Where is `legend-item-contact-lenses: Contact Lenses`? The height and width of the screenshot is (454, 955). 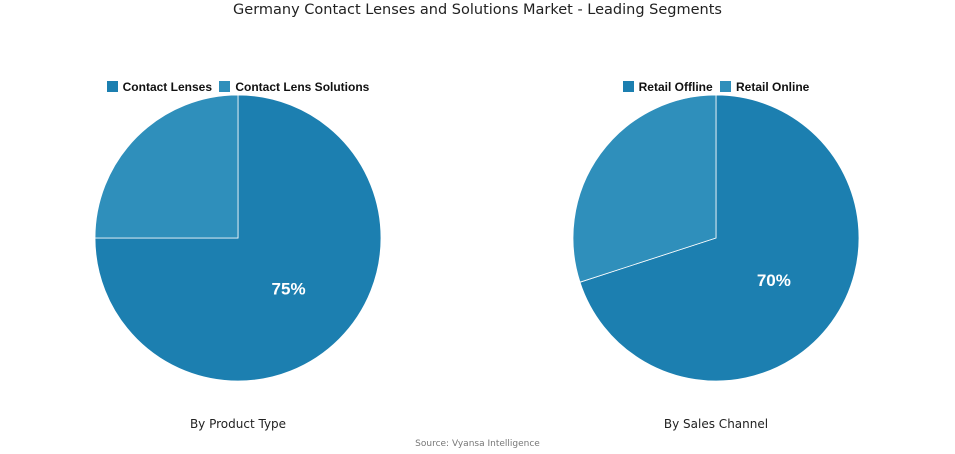 legend-item-contact-lenses: Contact Lenses is located at coordinates (159, 87).